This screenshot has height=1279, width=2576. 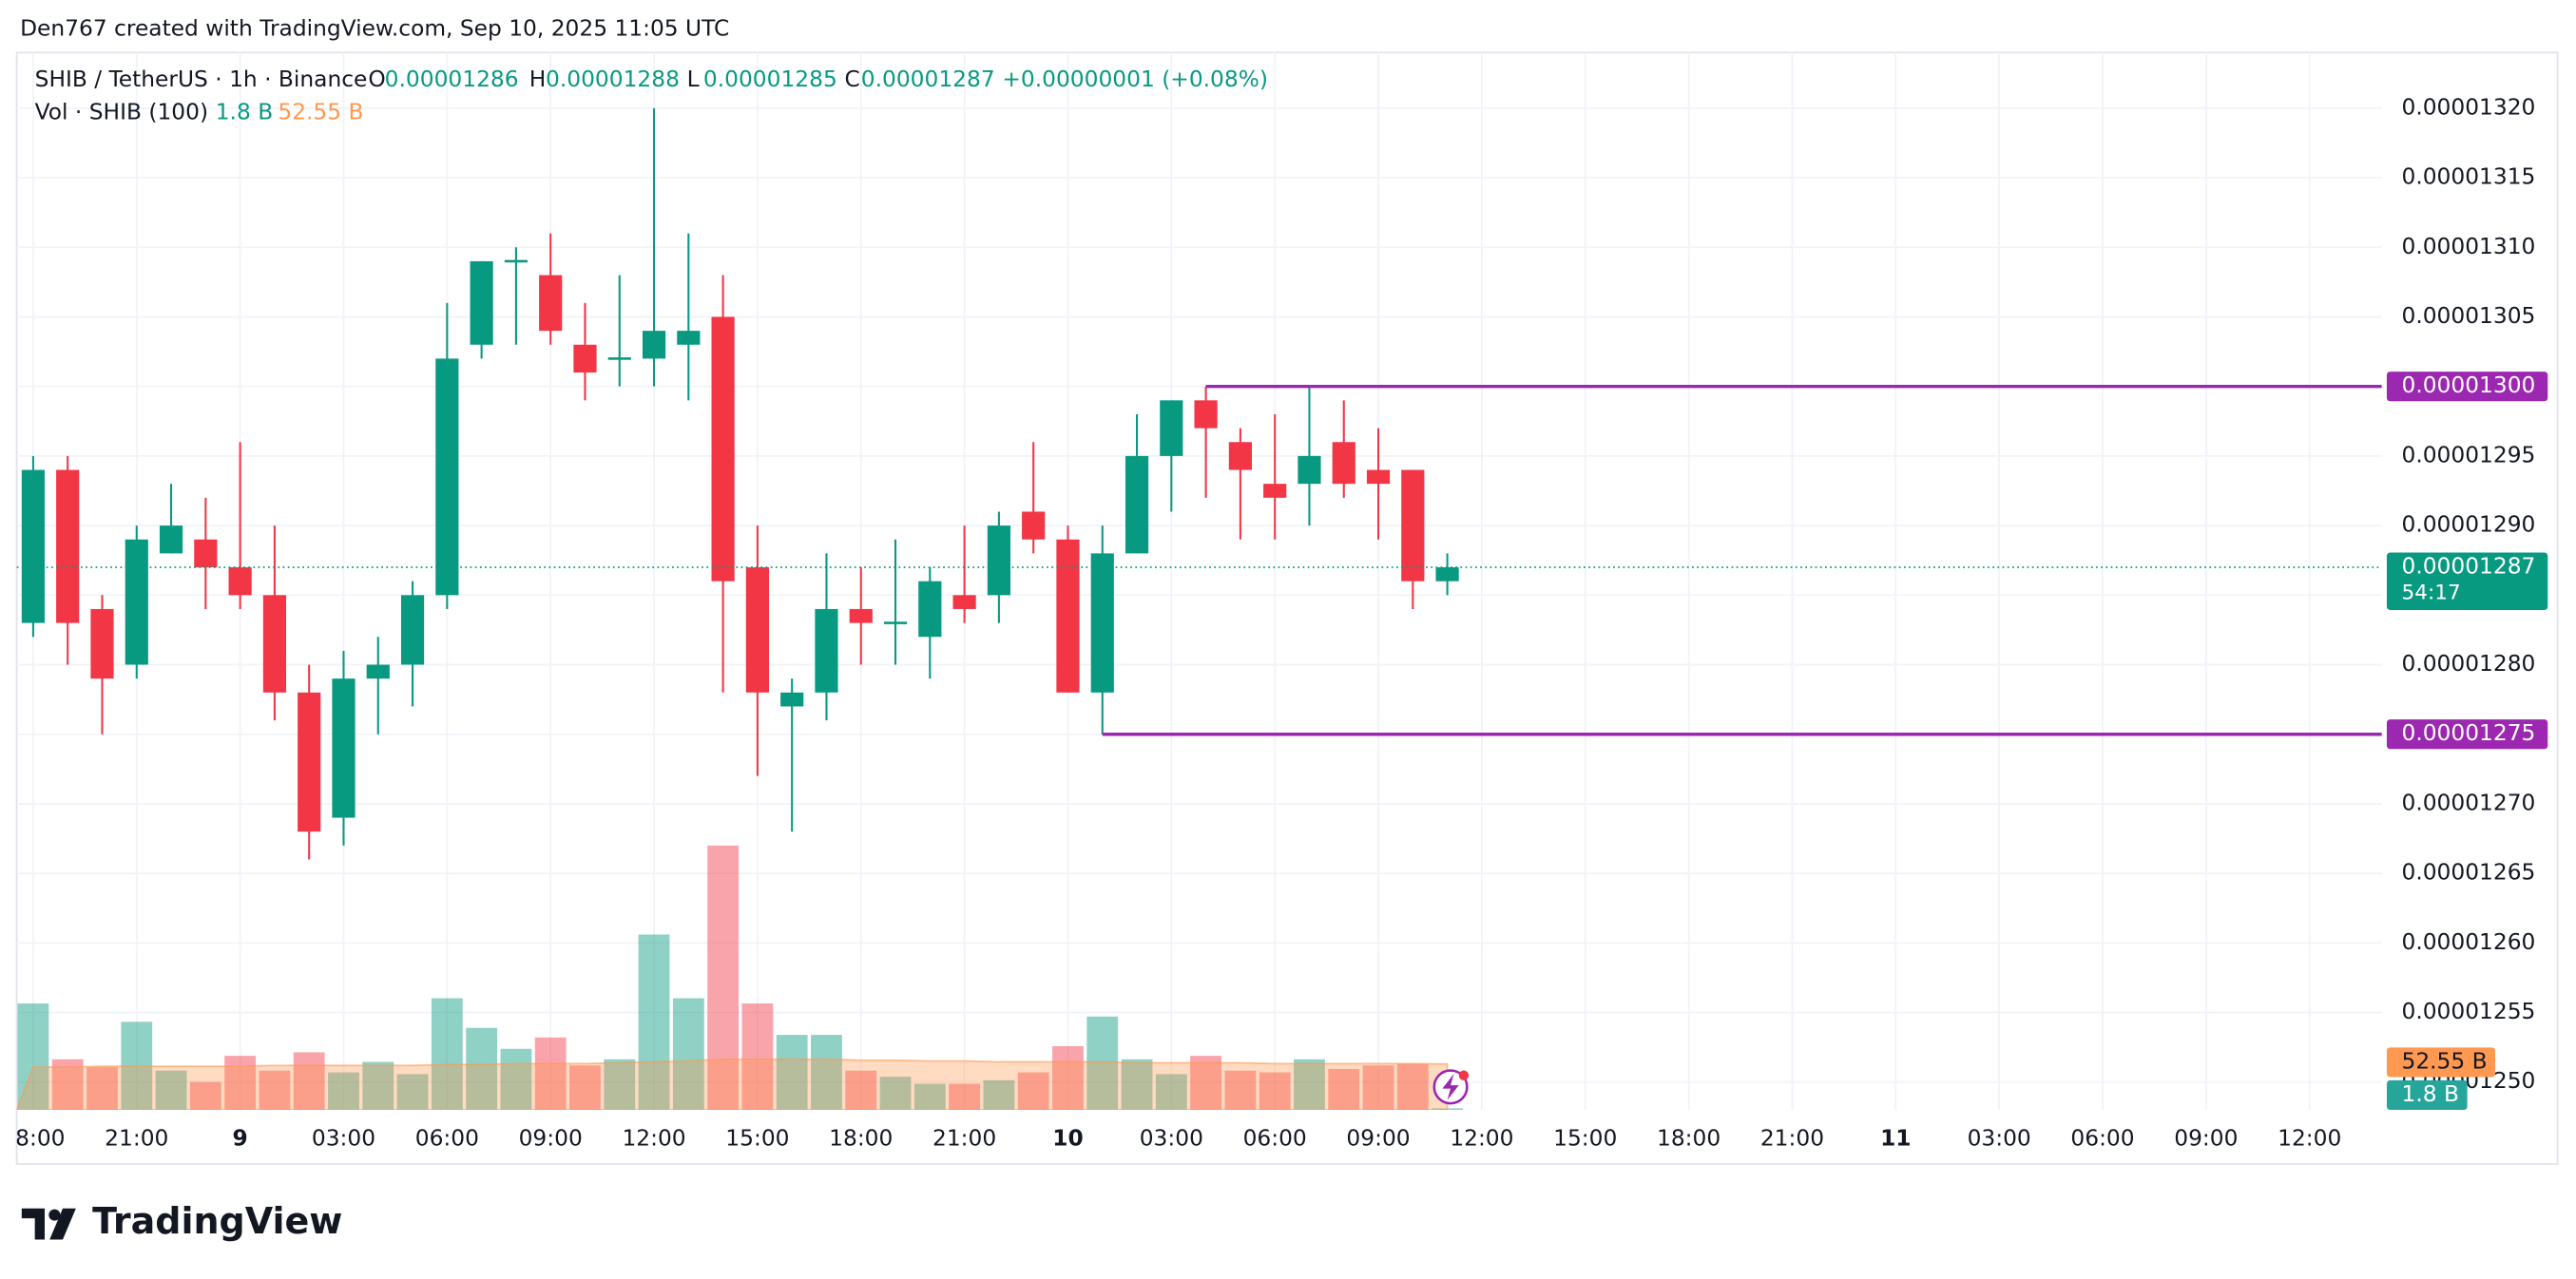 I want to click on y-tick-label: 0.00001290, so click(x=2468, y=525).